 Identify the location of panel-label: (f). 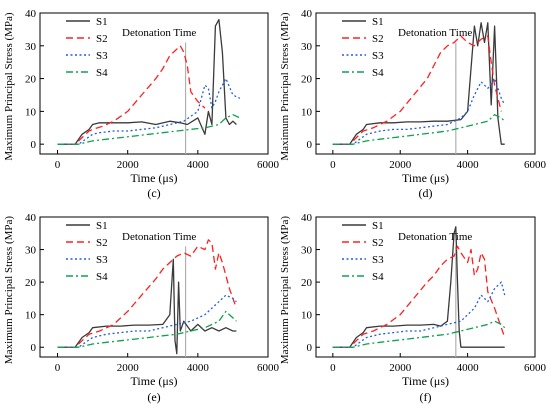
(426, 397).